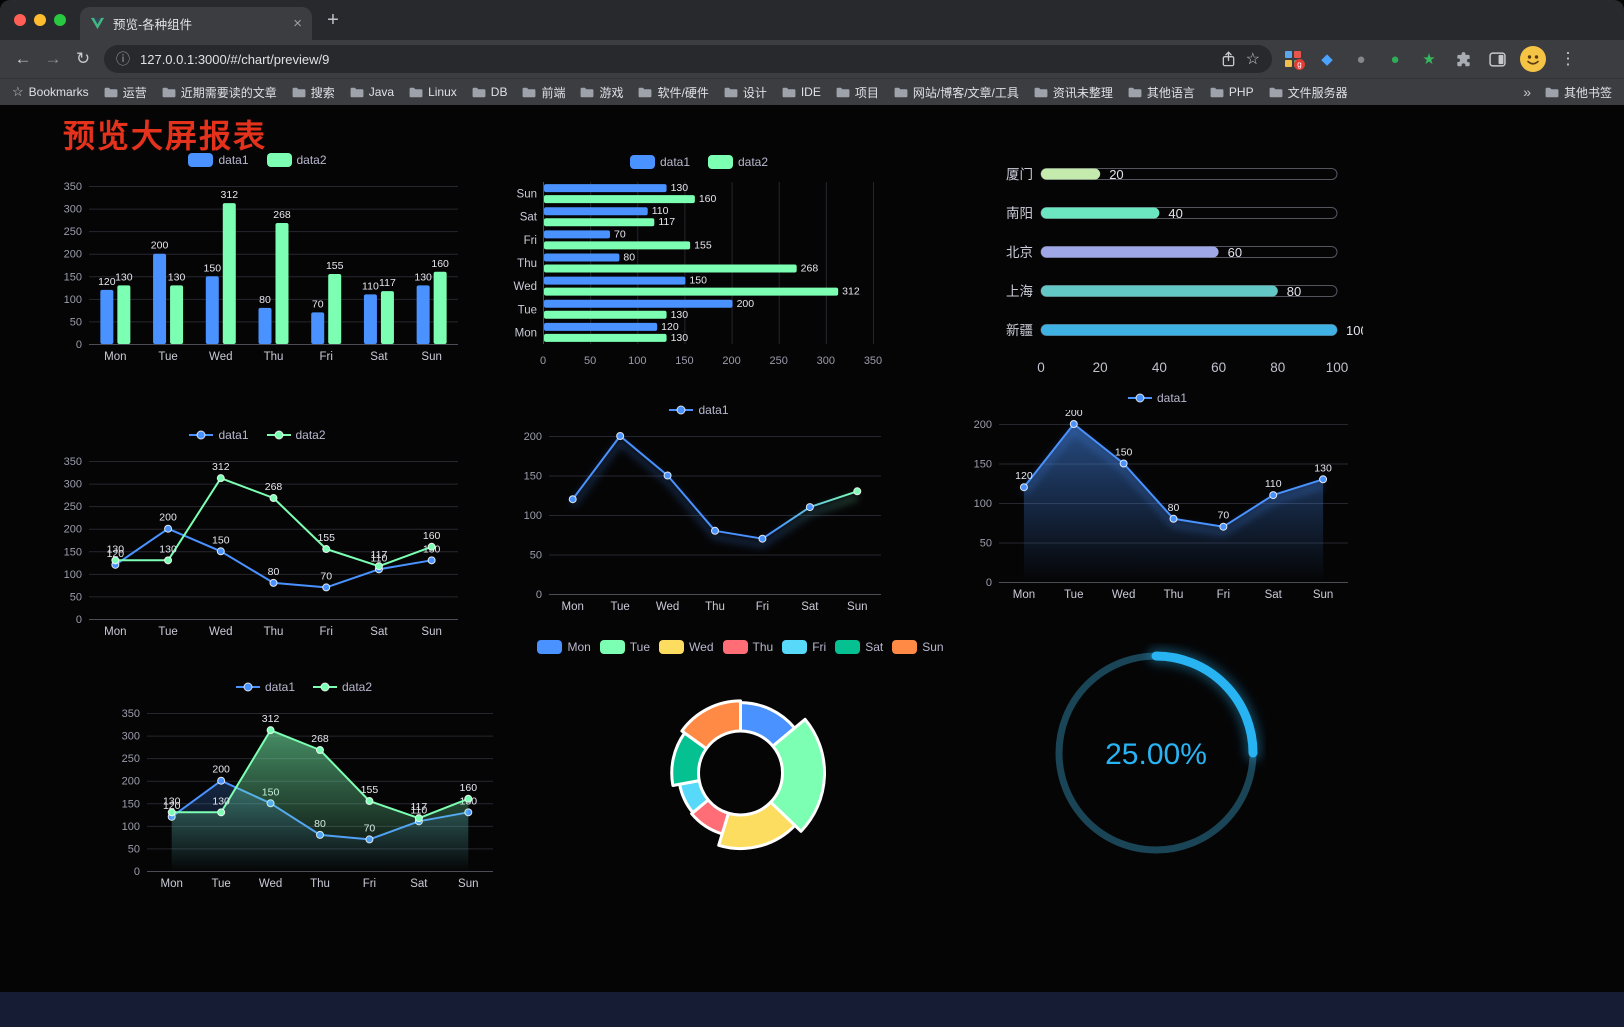 This screenshot has width=1624, height=1027. What do you see at coordinates (220, 632) in the screenshot?
I see `svg-text: Wed` at bounding box center [220, 632].